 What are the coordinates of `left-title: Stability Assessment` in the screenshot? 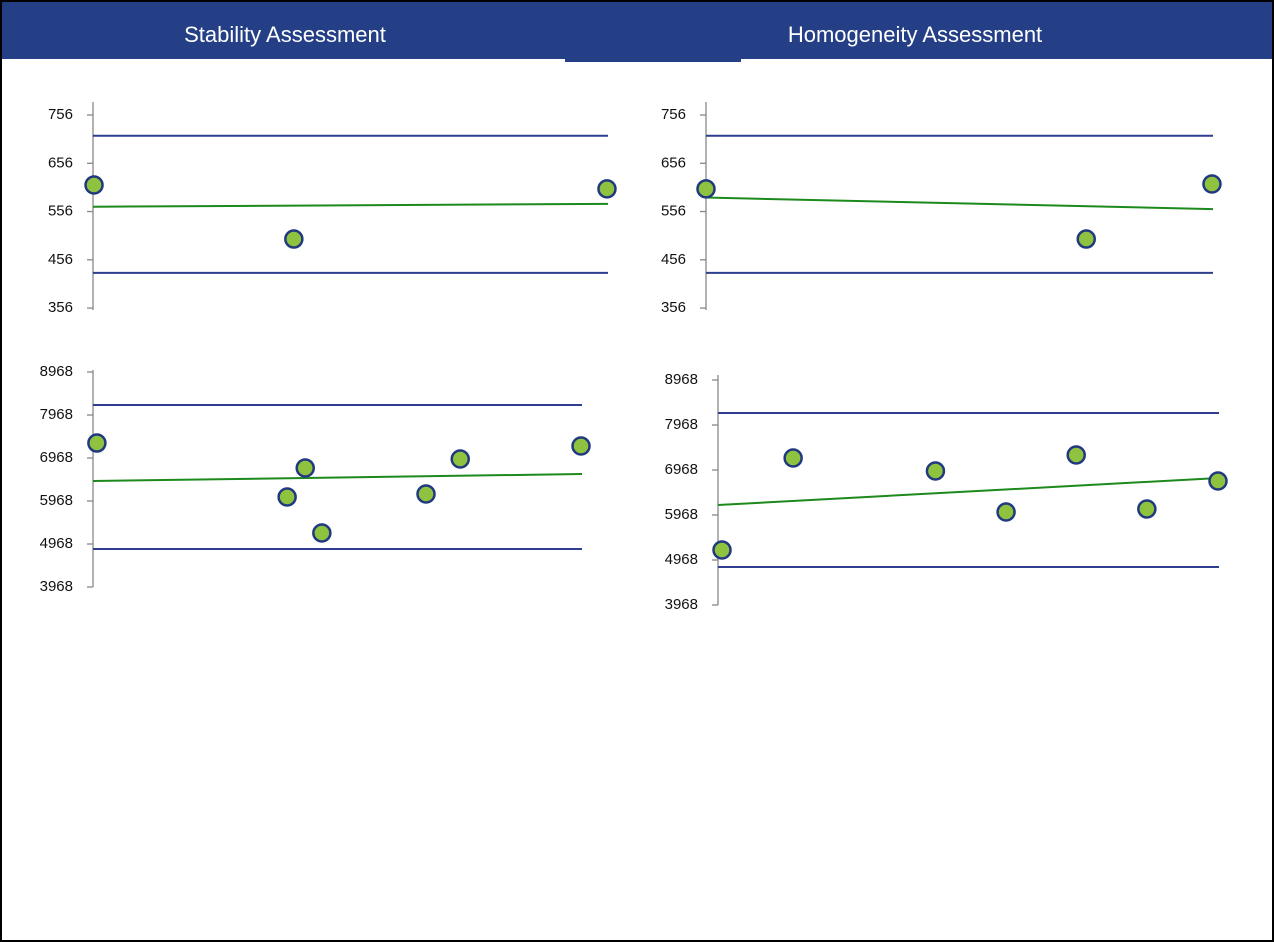 It's located at (285, 34).